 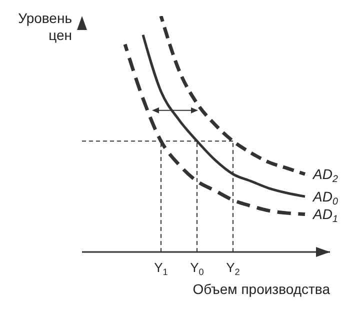 I want to click on series-label: AD$_{2}$, so click(x=325, y=176).